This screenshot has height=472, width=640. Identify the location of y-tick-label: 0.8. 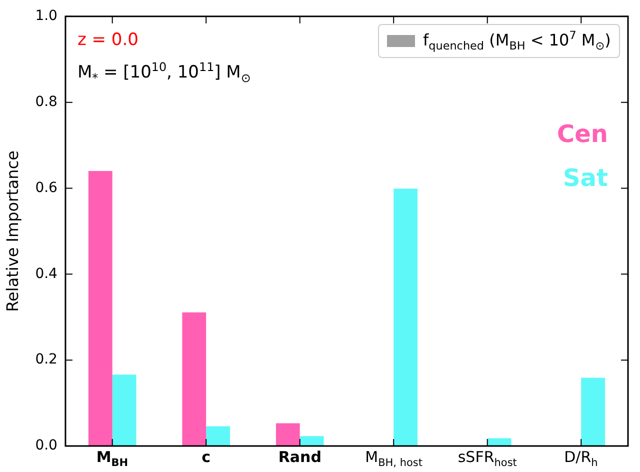
(46, 102).